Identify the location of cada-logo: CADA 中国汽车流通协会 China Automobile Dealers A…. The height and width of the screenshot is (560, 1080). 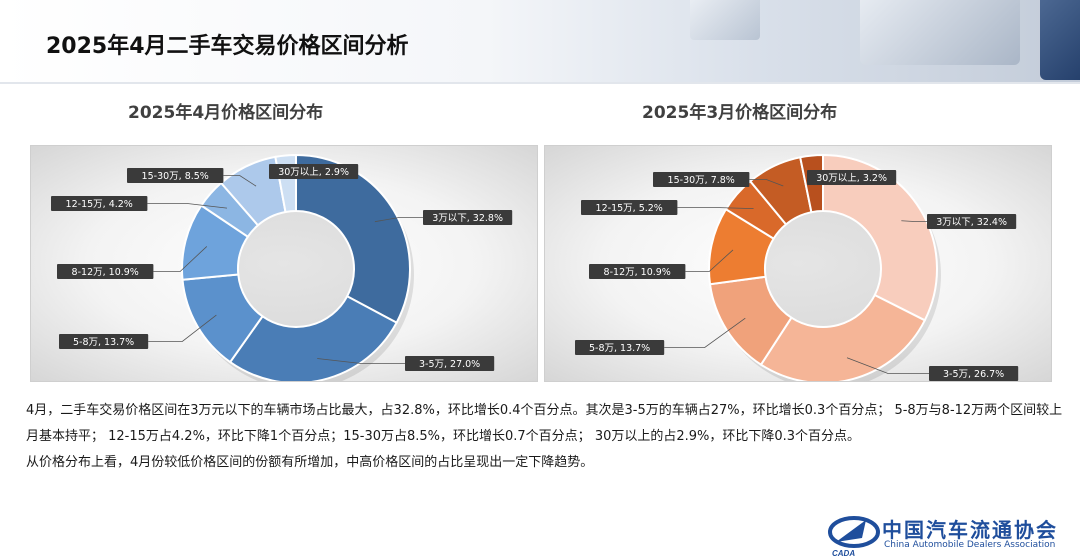
(950, 535).